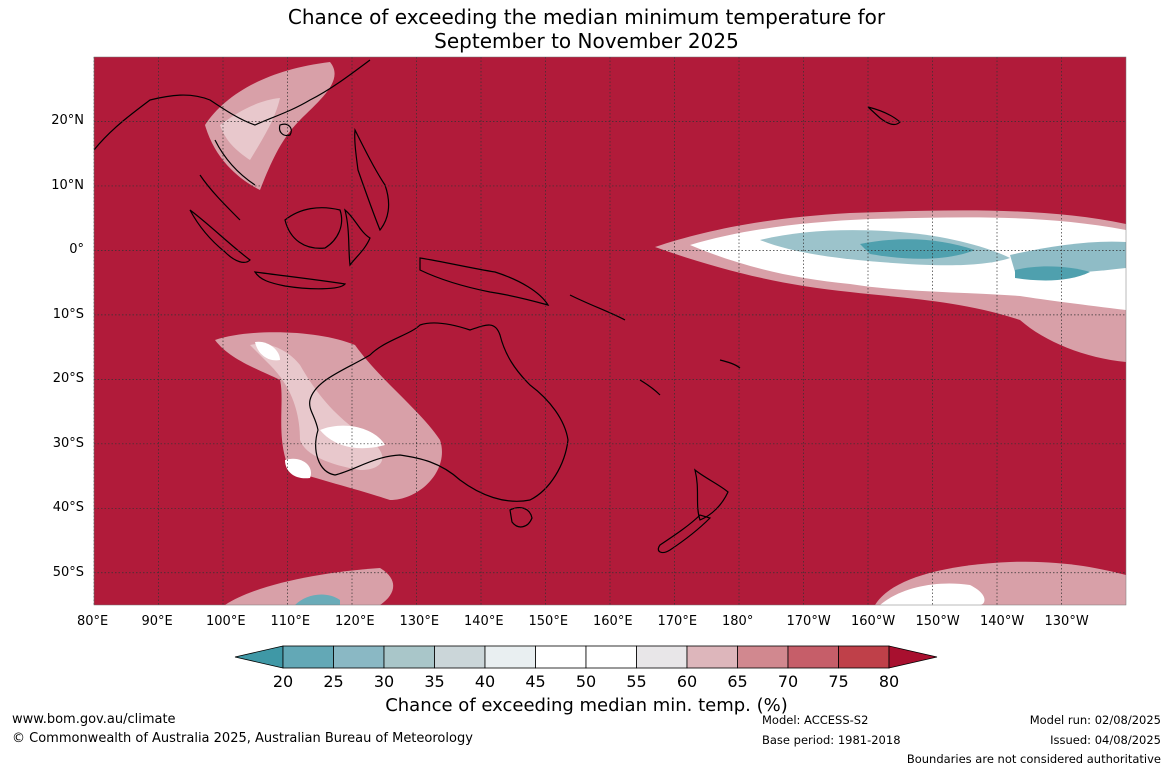 The image size is (1173, 770). What do you see at coordinates (157, 621) in the screenshot?
I see `lon-tick-label: 90°E` at bounding box center [157, 621].